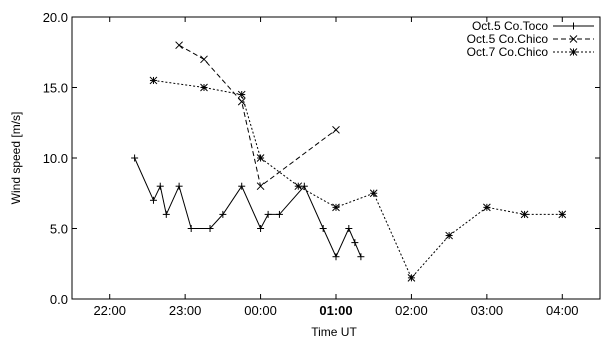 Image resolution: width=602 pixels, height=341 pixels. Describe the element at coordinates (562, 310) in the screenshot. I see `x-tick-label: 04:00` at that location.